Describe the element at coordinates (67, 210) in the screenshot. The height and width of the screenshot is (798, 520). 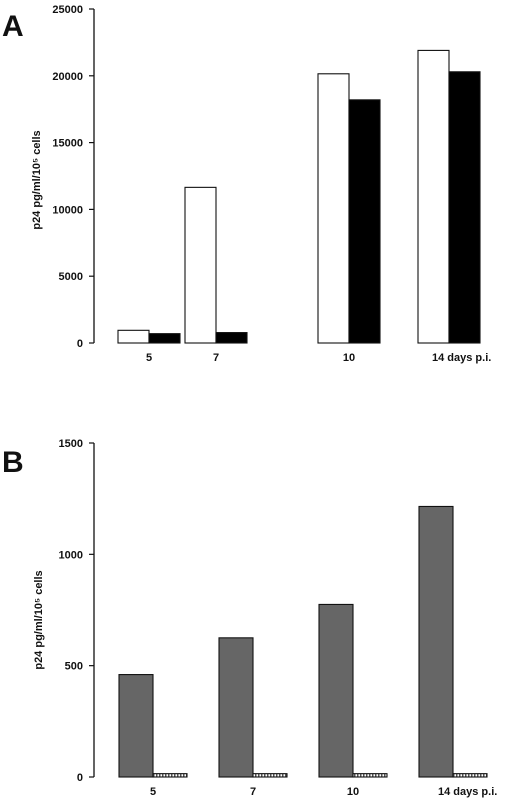
I see `y-tick-label: 10000` at that location.